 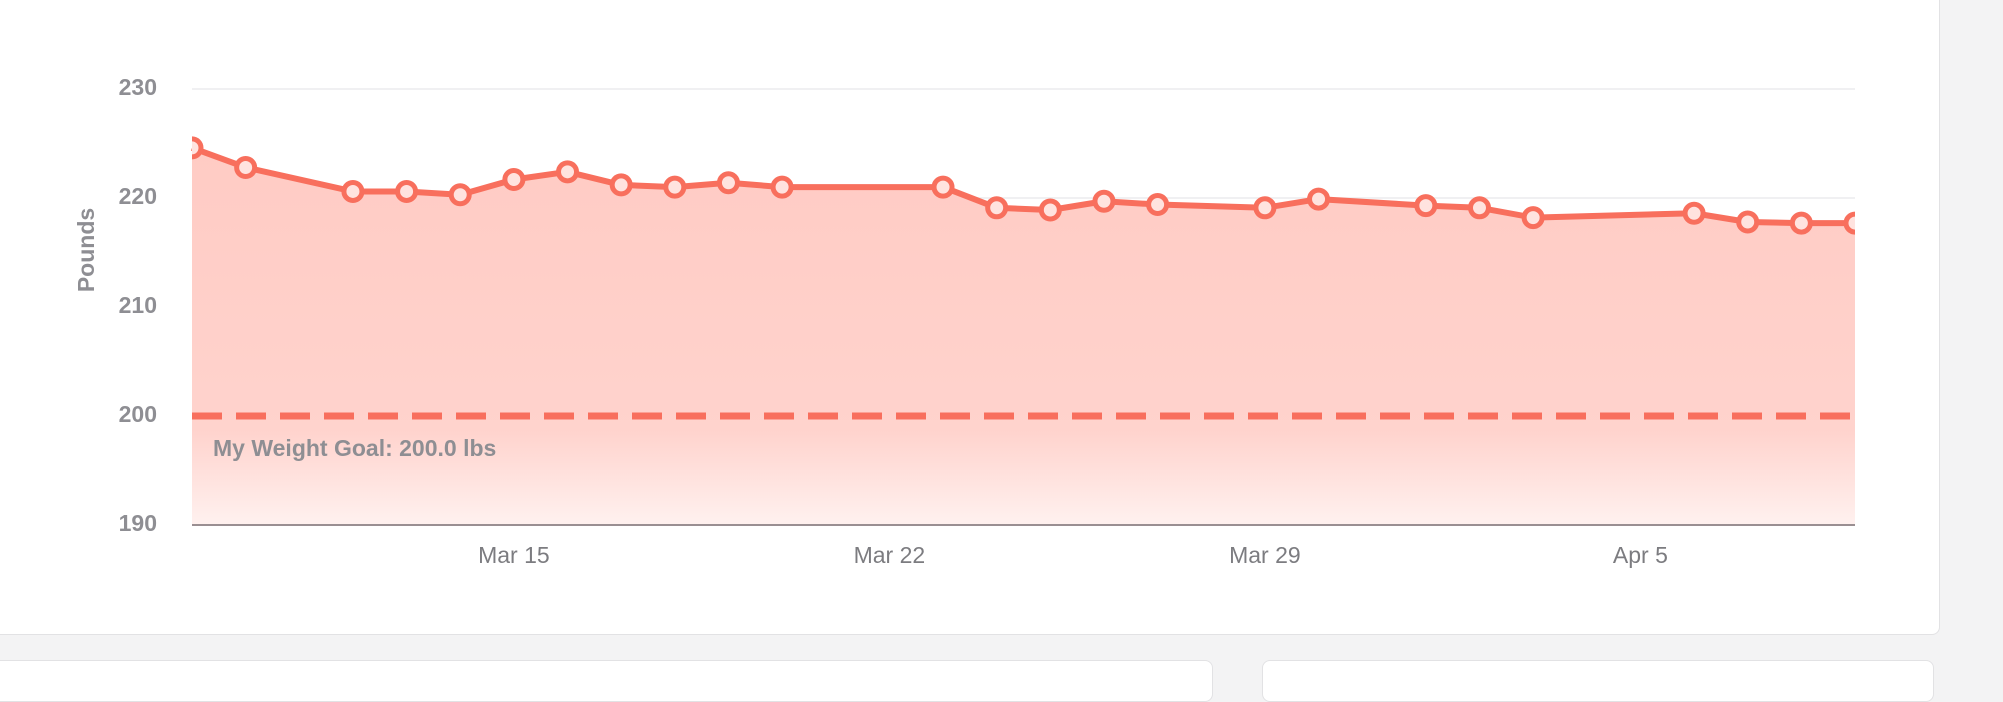 What do you see at coordinates (1265, 555) in the screenshot?
I see `x-tick-label: Mar 29` at bounding box center [1265, 555].